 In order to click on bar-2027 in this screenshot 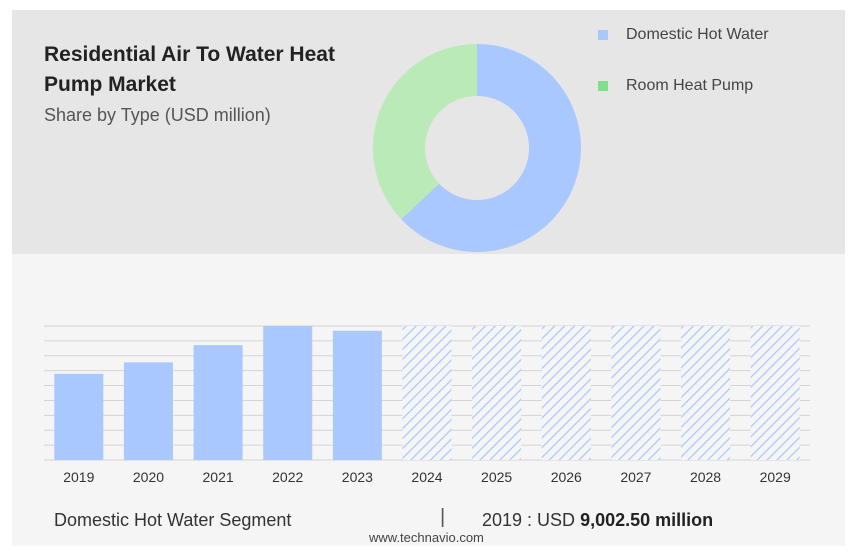, I will do `click(636, 393)`.